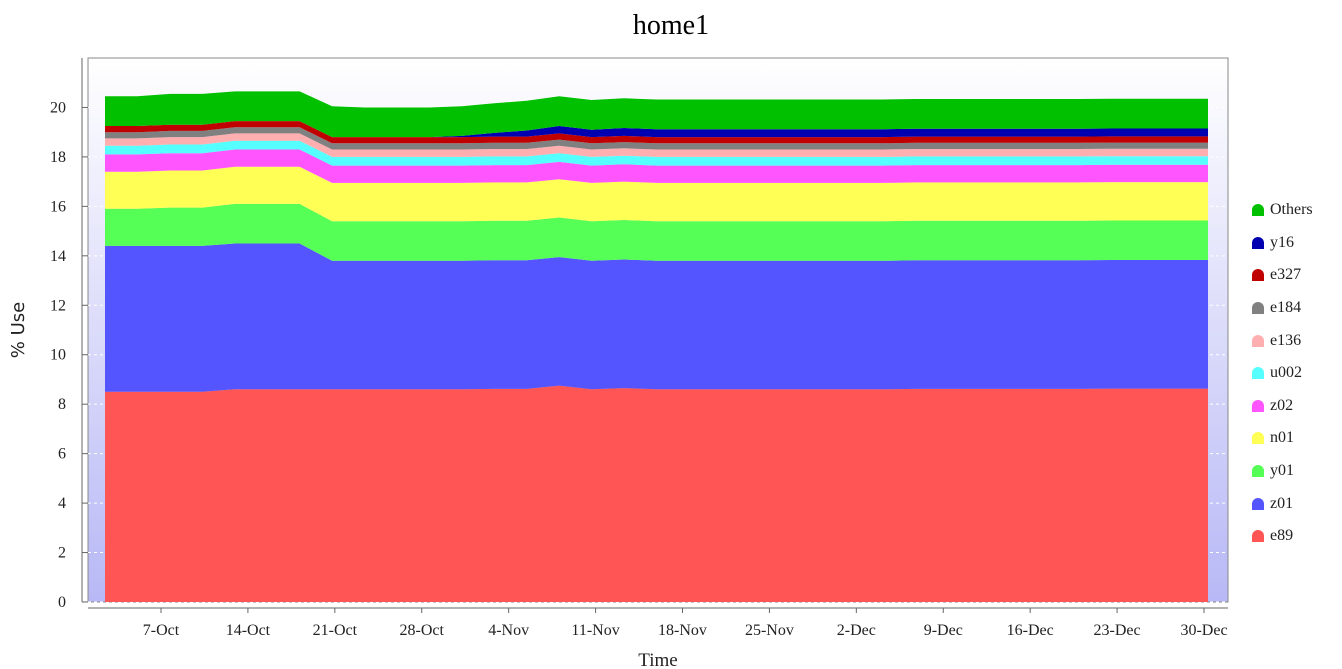 The height and width of the screenshot is (669, 1342). I want to click on series-area-y01, so click(656, 232).